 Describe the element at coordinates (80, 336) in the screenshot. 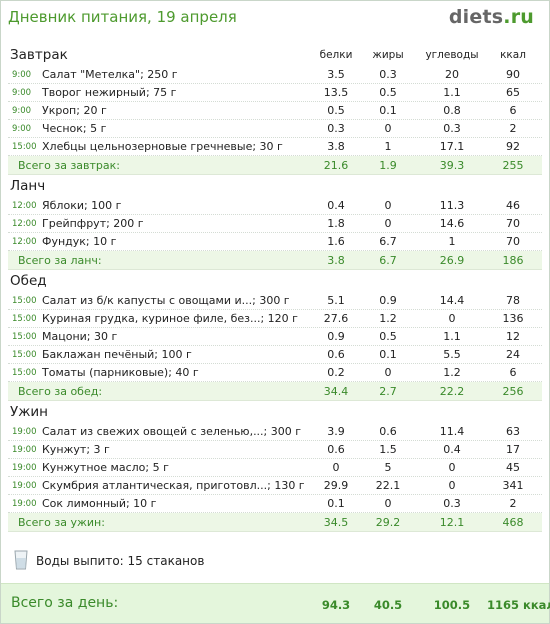

I see `food-name: Мацони; 30 г` at that location.